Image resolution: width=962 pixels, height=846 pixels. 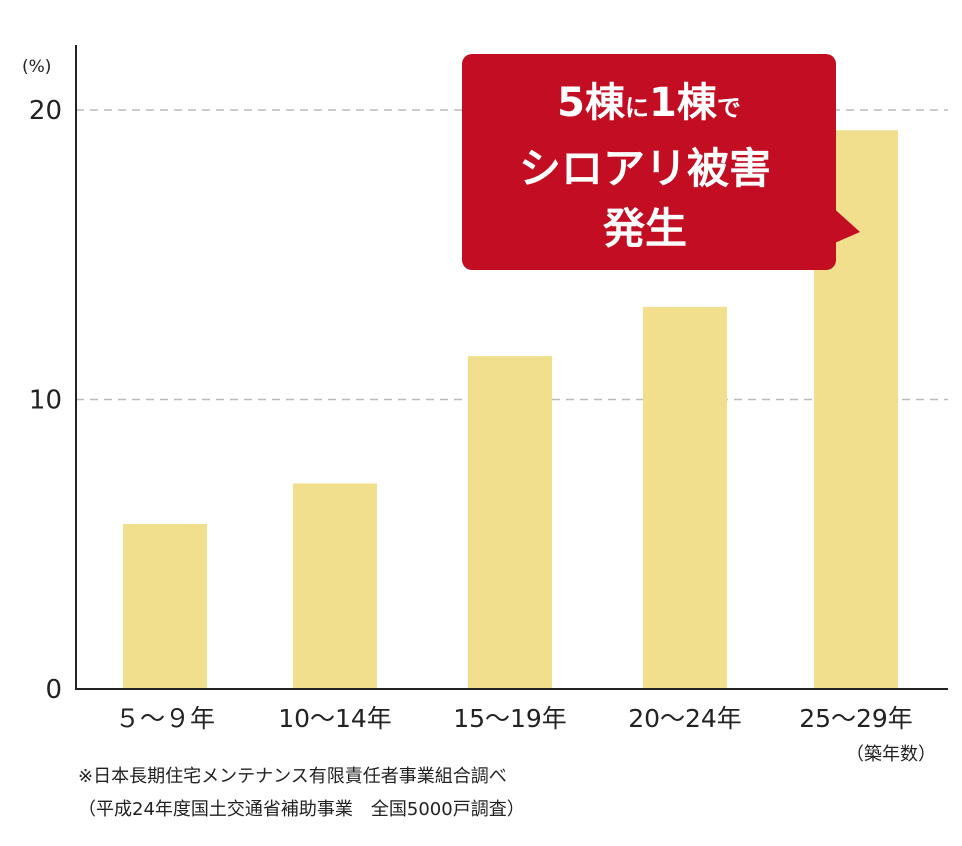 I want to click on x-tick-label: 10～14年, so click(x=335, y=718).